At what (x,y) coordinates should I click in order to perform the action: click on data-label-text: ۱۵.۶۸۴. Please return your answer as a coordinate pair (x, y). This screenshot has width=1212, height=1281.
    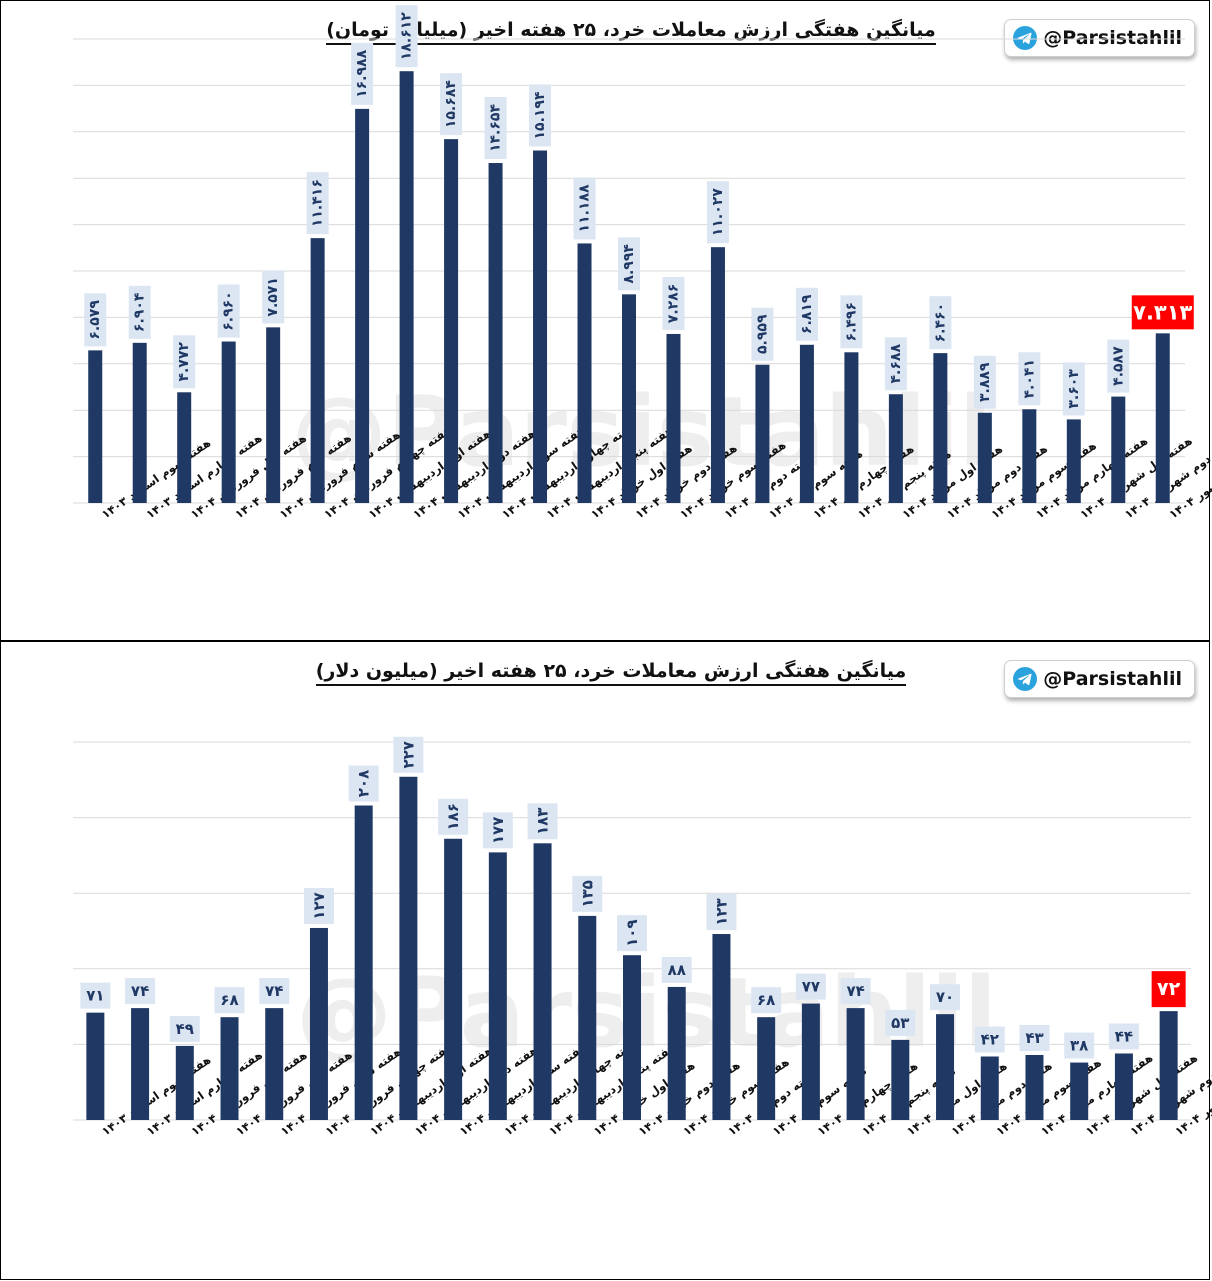
    Looking at the image, I should click on (451, 104).